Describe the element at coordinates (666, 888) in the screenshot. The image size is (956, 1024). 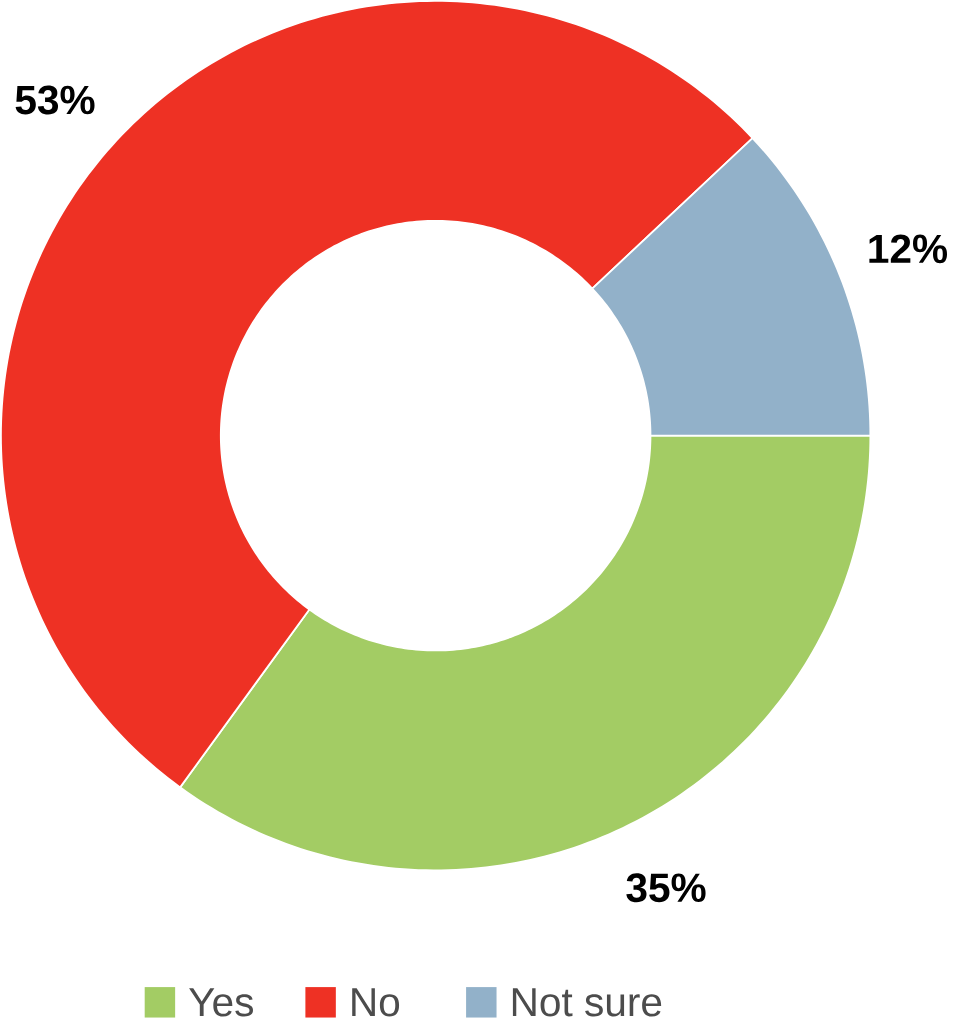
I see `data-label: 35%` at that location.